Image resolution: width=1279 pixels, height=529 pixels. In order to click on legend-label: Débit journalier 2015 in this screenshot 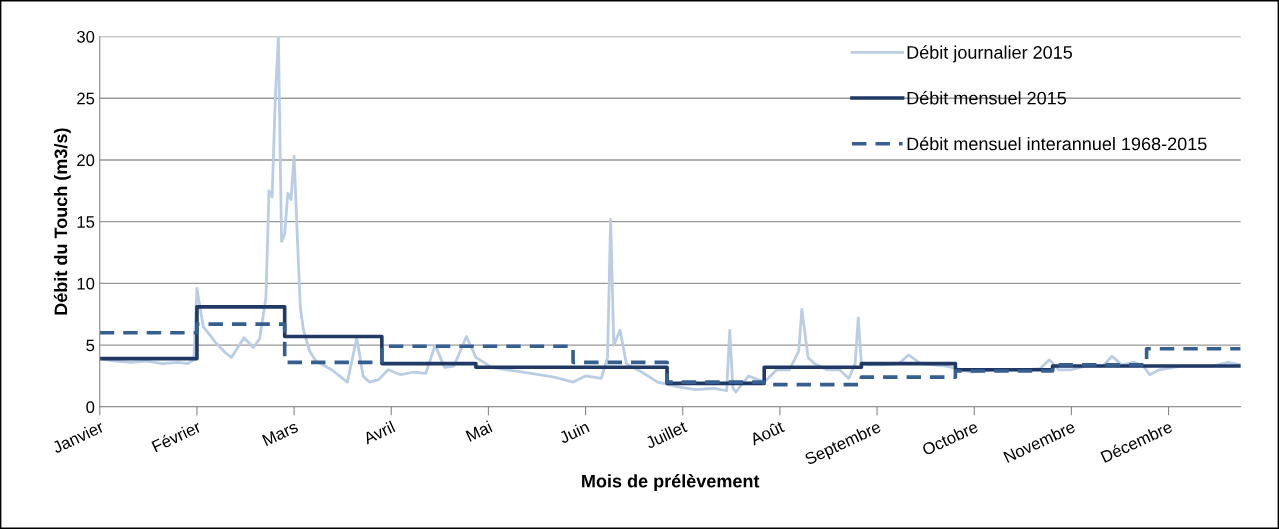, I will do `click(990, 54)`.